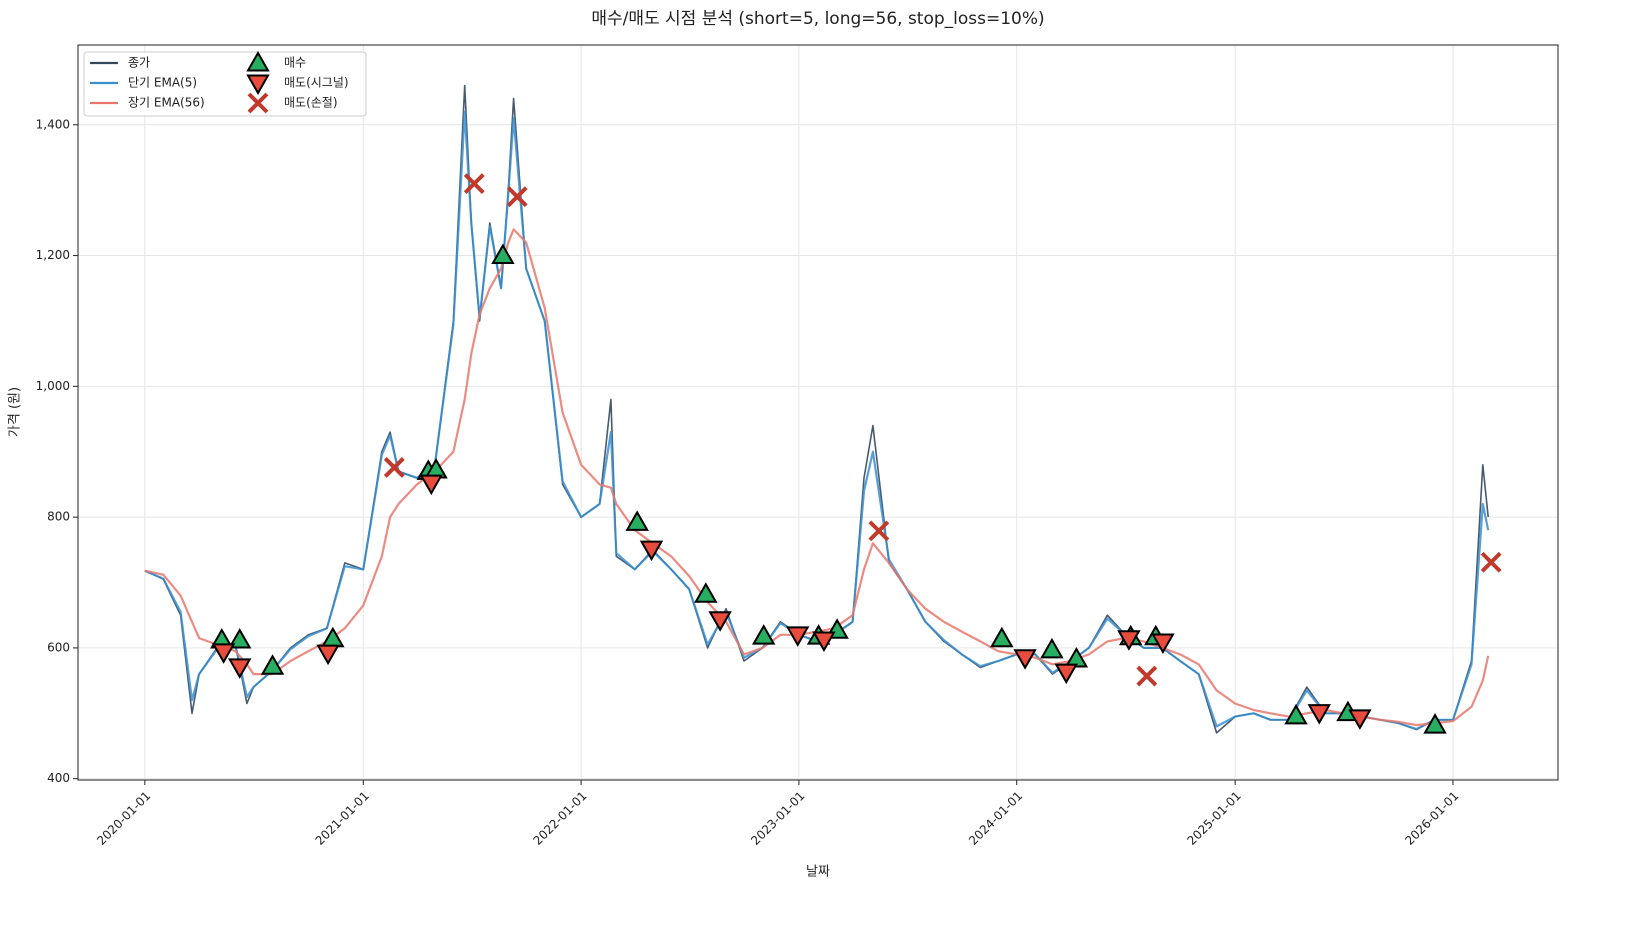 The width and height of the screenshot is (1641, 930). I want to click on legend-label: 장기 EMA(56), so click(166, 103).